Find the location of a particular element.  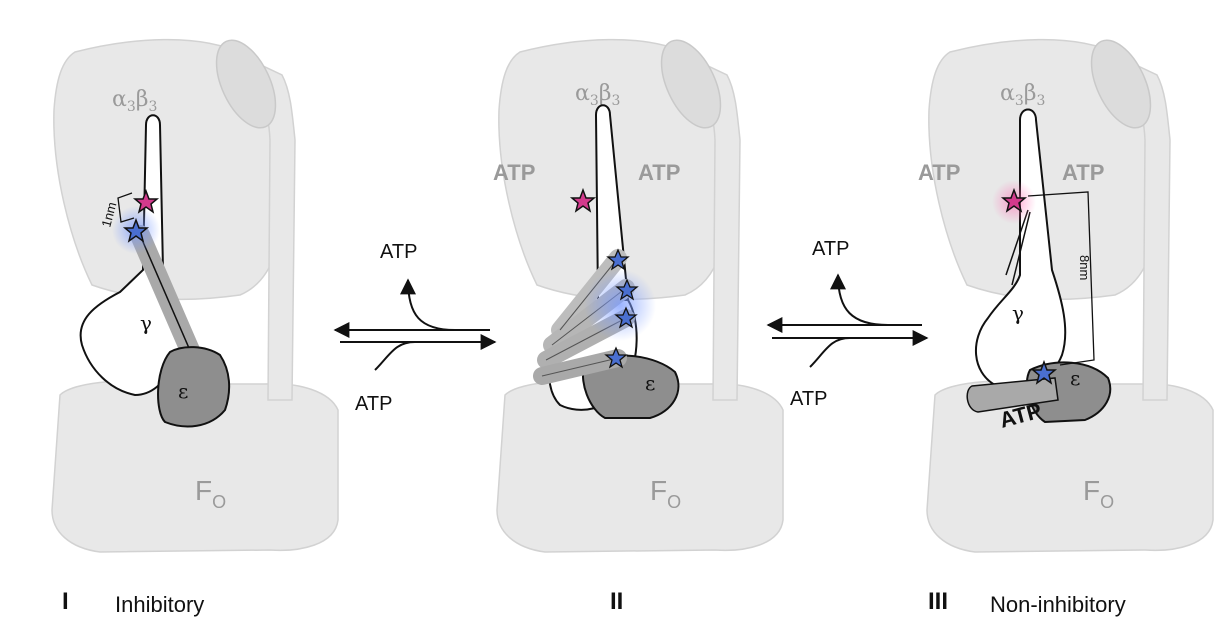

equilibrium-I-II: ATP ATP is located at coordinates (415, 328).